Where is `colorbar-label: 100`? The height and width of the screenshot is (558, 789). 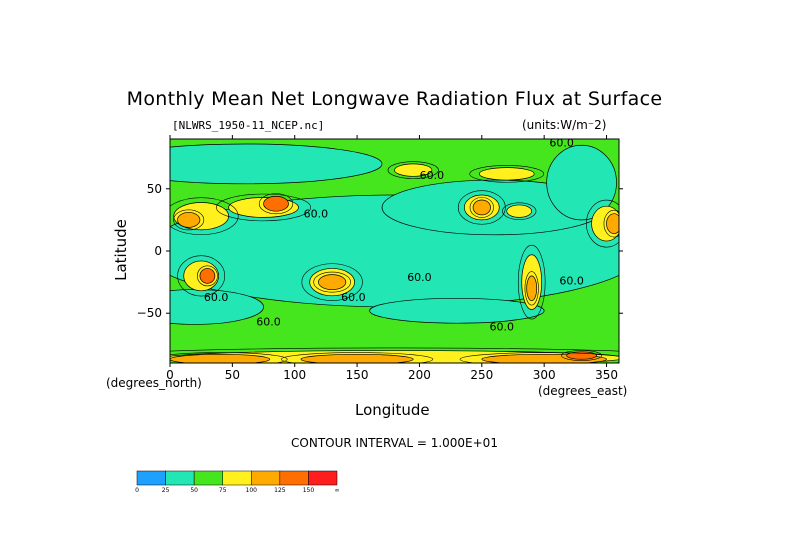 colorbar-label: 100 is located at coordinates (252, 490).